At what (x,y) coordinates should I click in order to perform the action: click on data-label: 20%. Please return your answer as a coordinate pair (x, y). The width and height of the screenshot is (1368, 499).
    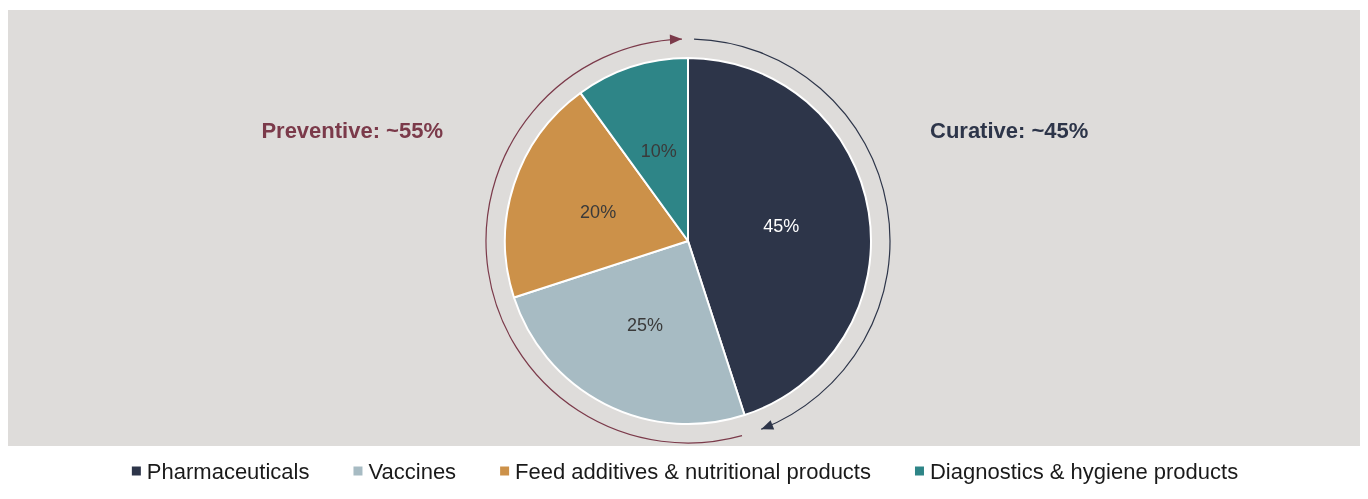
    Looking at the image, I should click on (598, 211).